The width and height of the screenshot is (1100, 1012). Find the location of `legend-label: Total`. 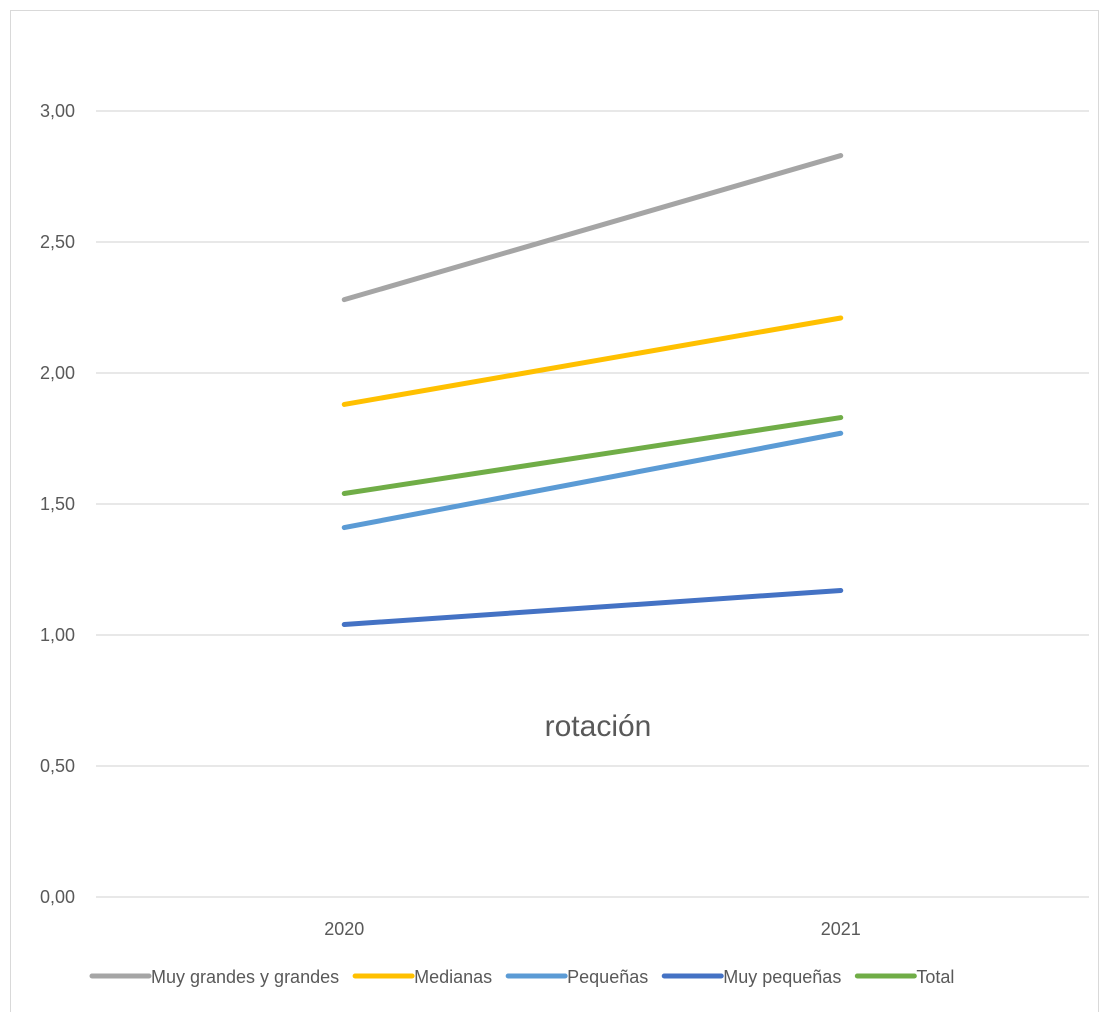

legend-label: Total is located at coordinates (935, 977).